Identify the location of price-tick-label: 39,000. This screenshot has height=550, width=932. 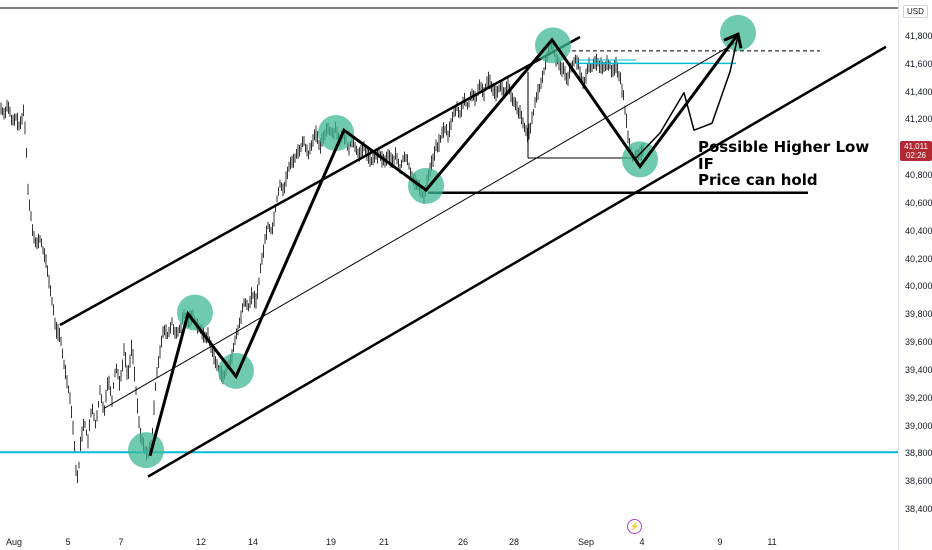
(918, 425).